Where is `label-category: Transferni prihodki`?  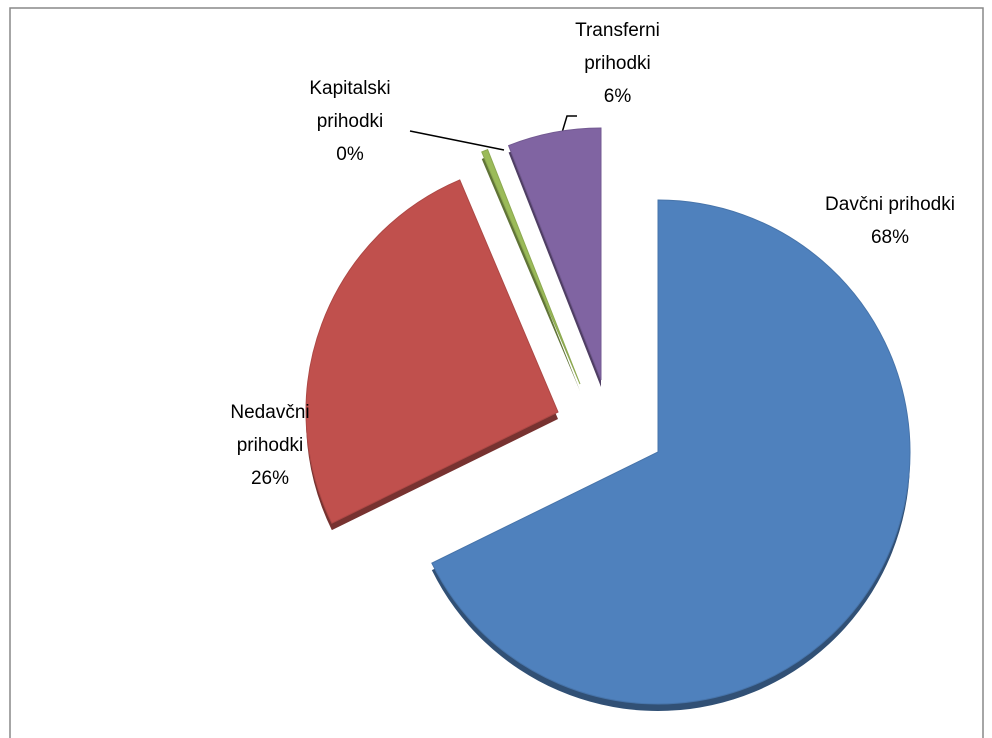
label-category: Transferni prihodki is located at coordinates (617, 47).